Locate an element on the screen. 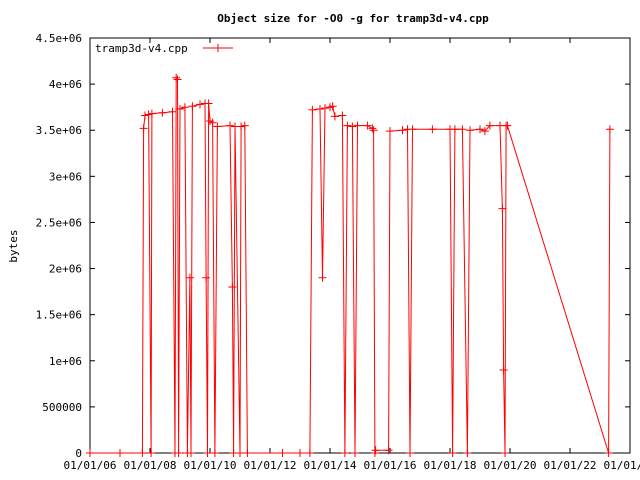 The image size is (640, 480). x-tick-label: 01/01/08 is located at coordinates (150, 465).